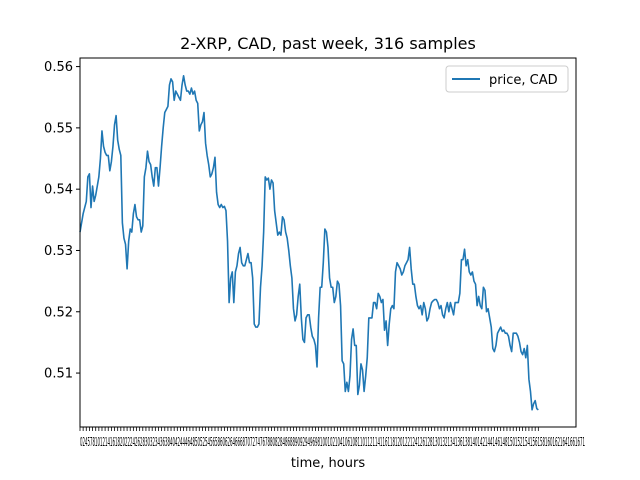 The height and width of the screenshot is (480, 640). I want to click on legend-box, so click(507, 79).